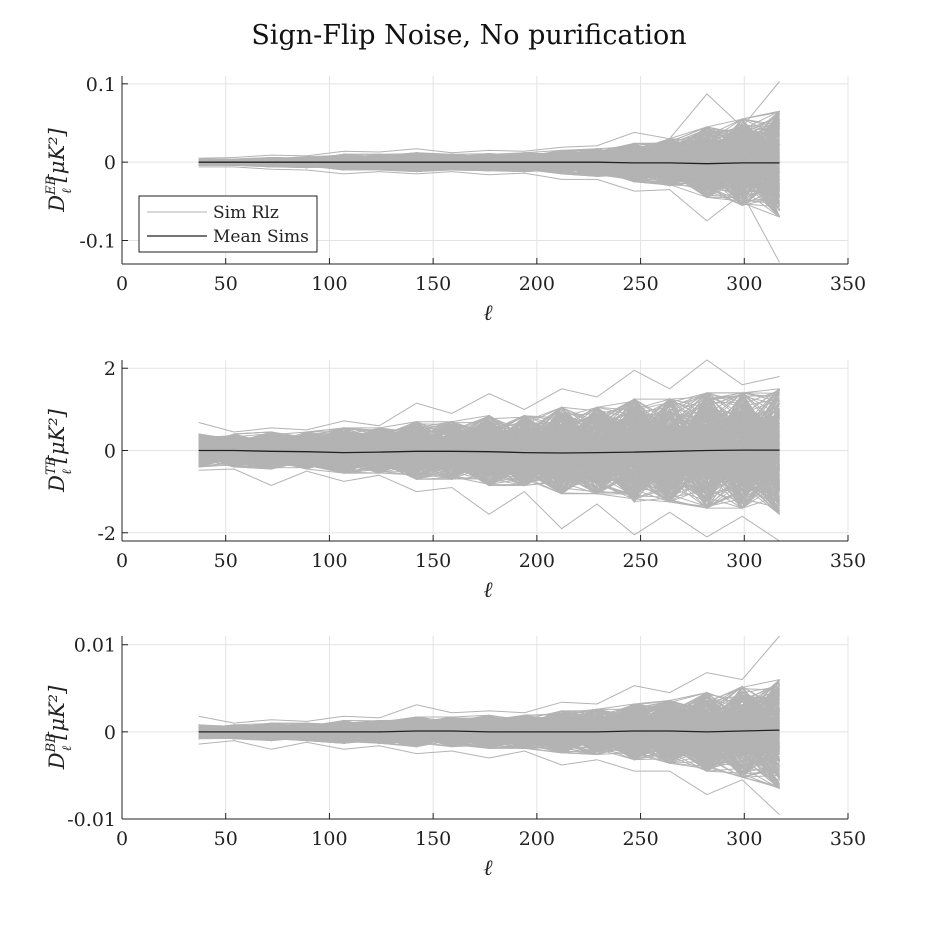  Describe the element at coordinates (106, 534) in the screenshot. I see `y-tick-label: -2` at that location.